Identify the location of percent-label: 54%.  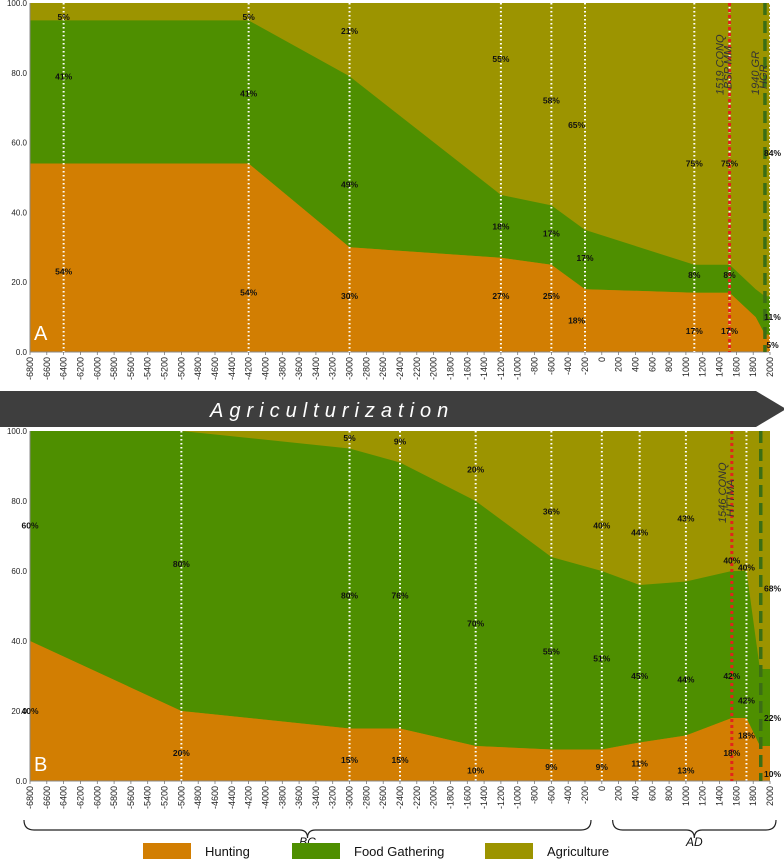
(63, 272).